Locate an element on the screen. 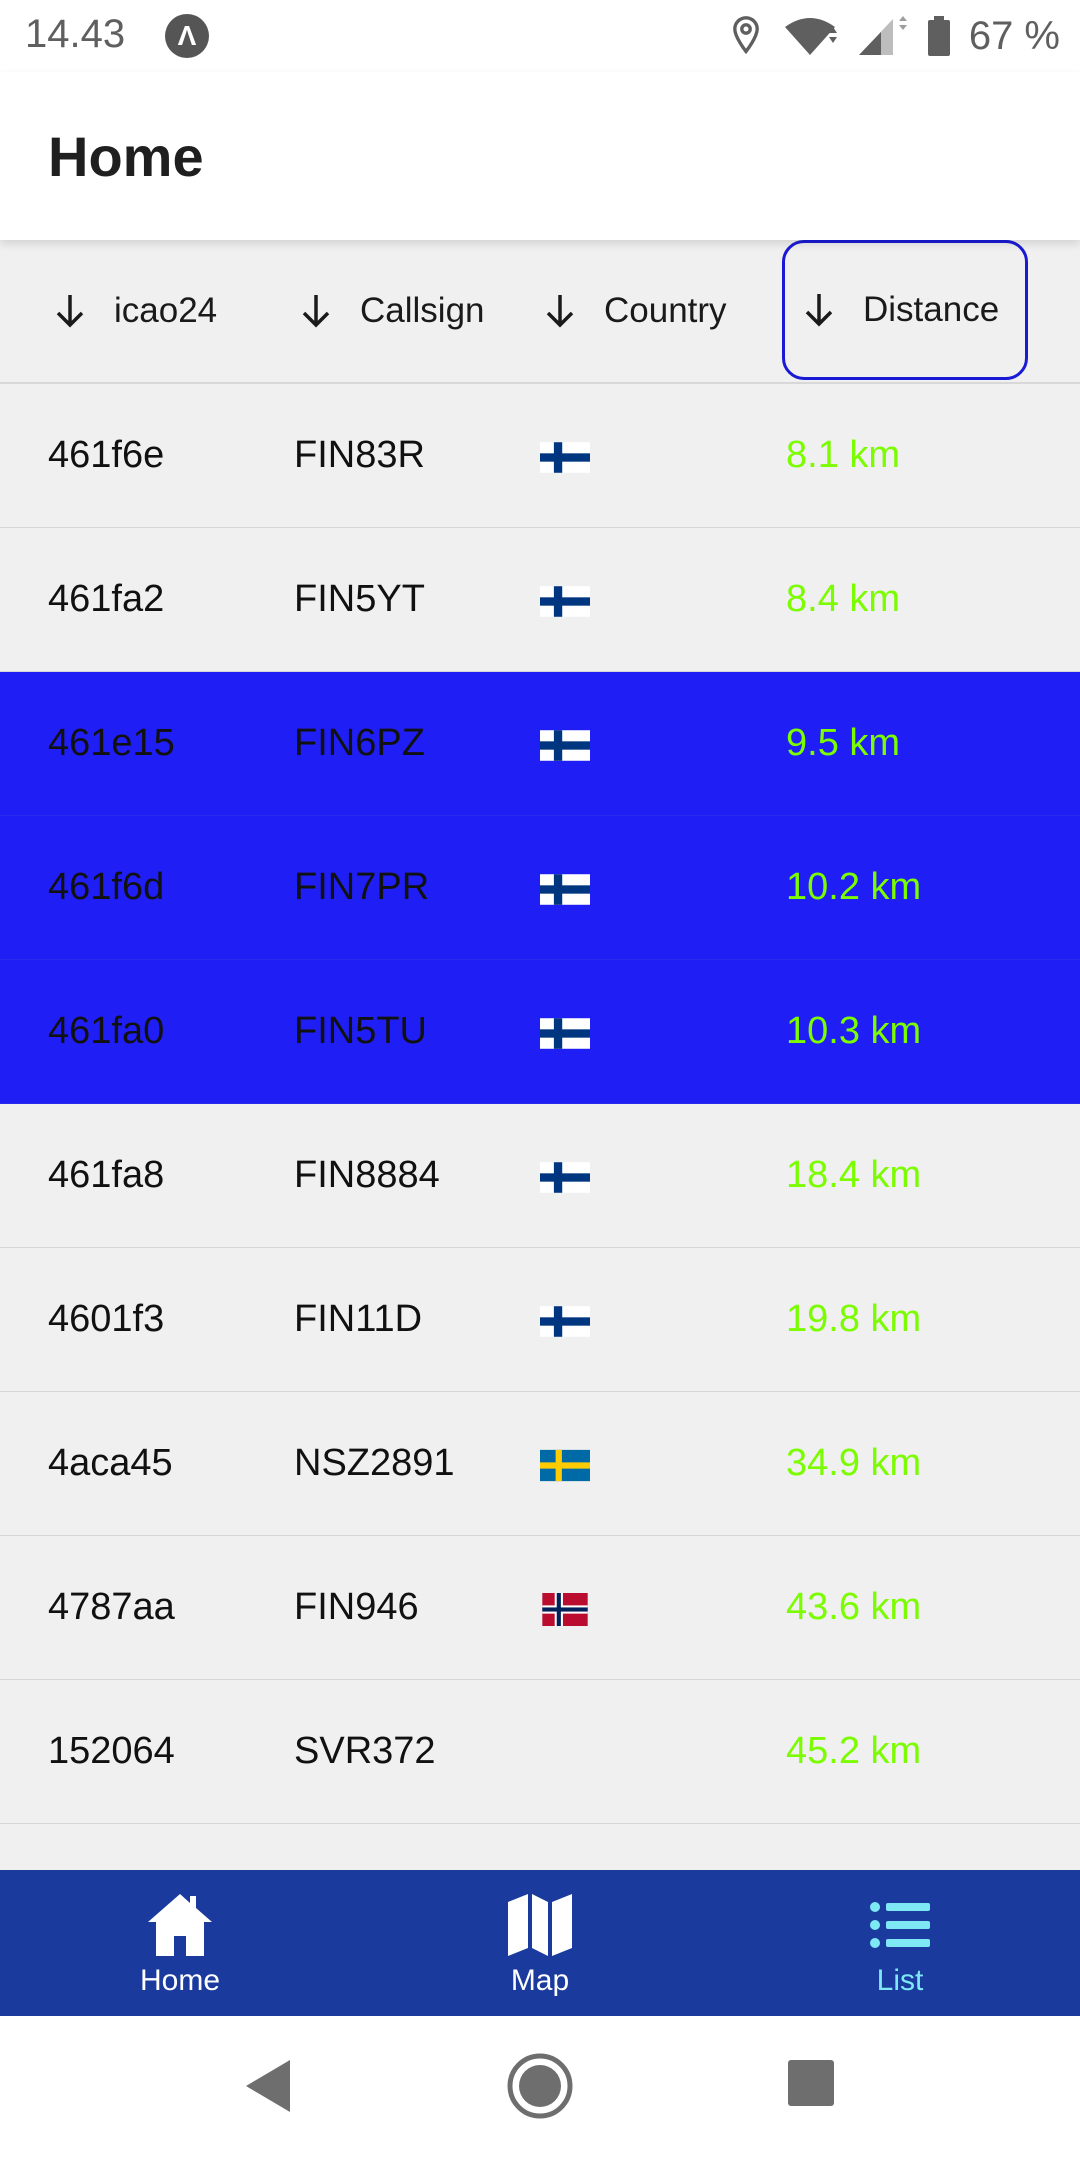 This screenshot has height=2160, width=1080. cell-distance: 19.8 km is located at coordinates (854, 1319).